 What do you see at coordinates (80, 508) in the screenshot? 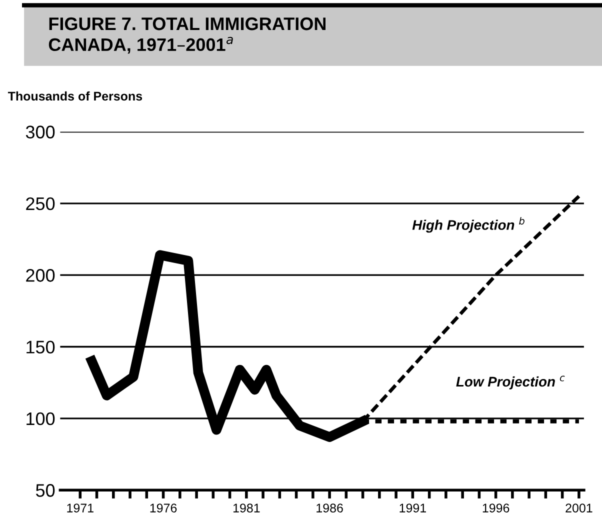
I see `x-tick-label: 1971` at bounding box center [80, 508].